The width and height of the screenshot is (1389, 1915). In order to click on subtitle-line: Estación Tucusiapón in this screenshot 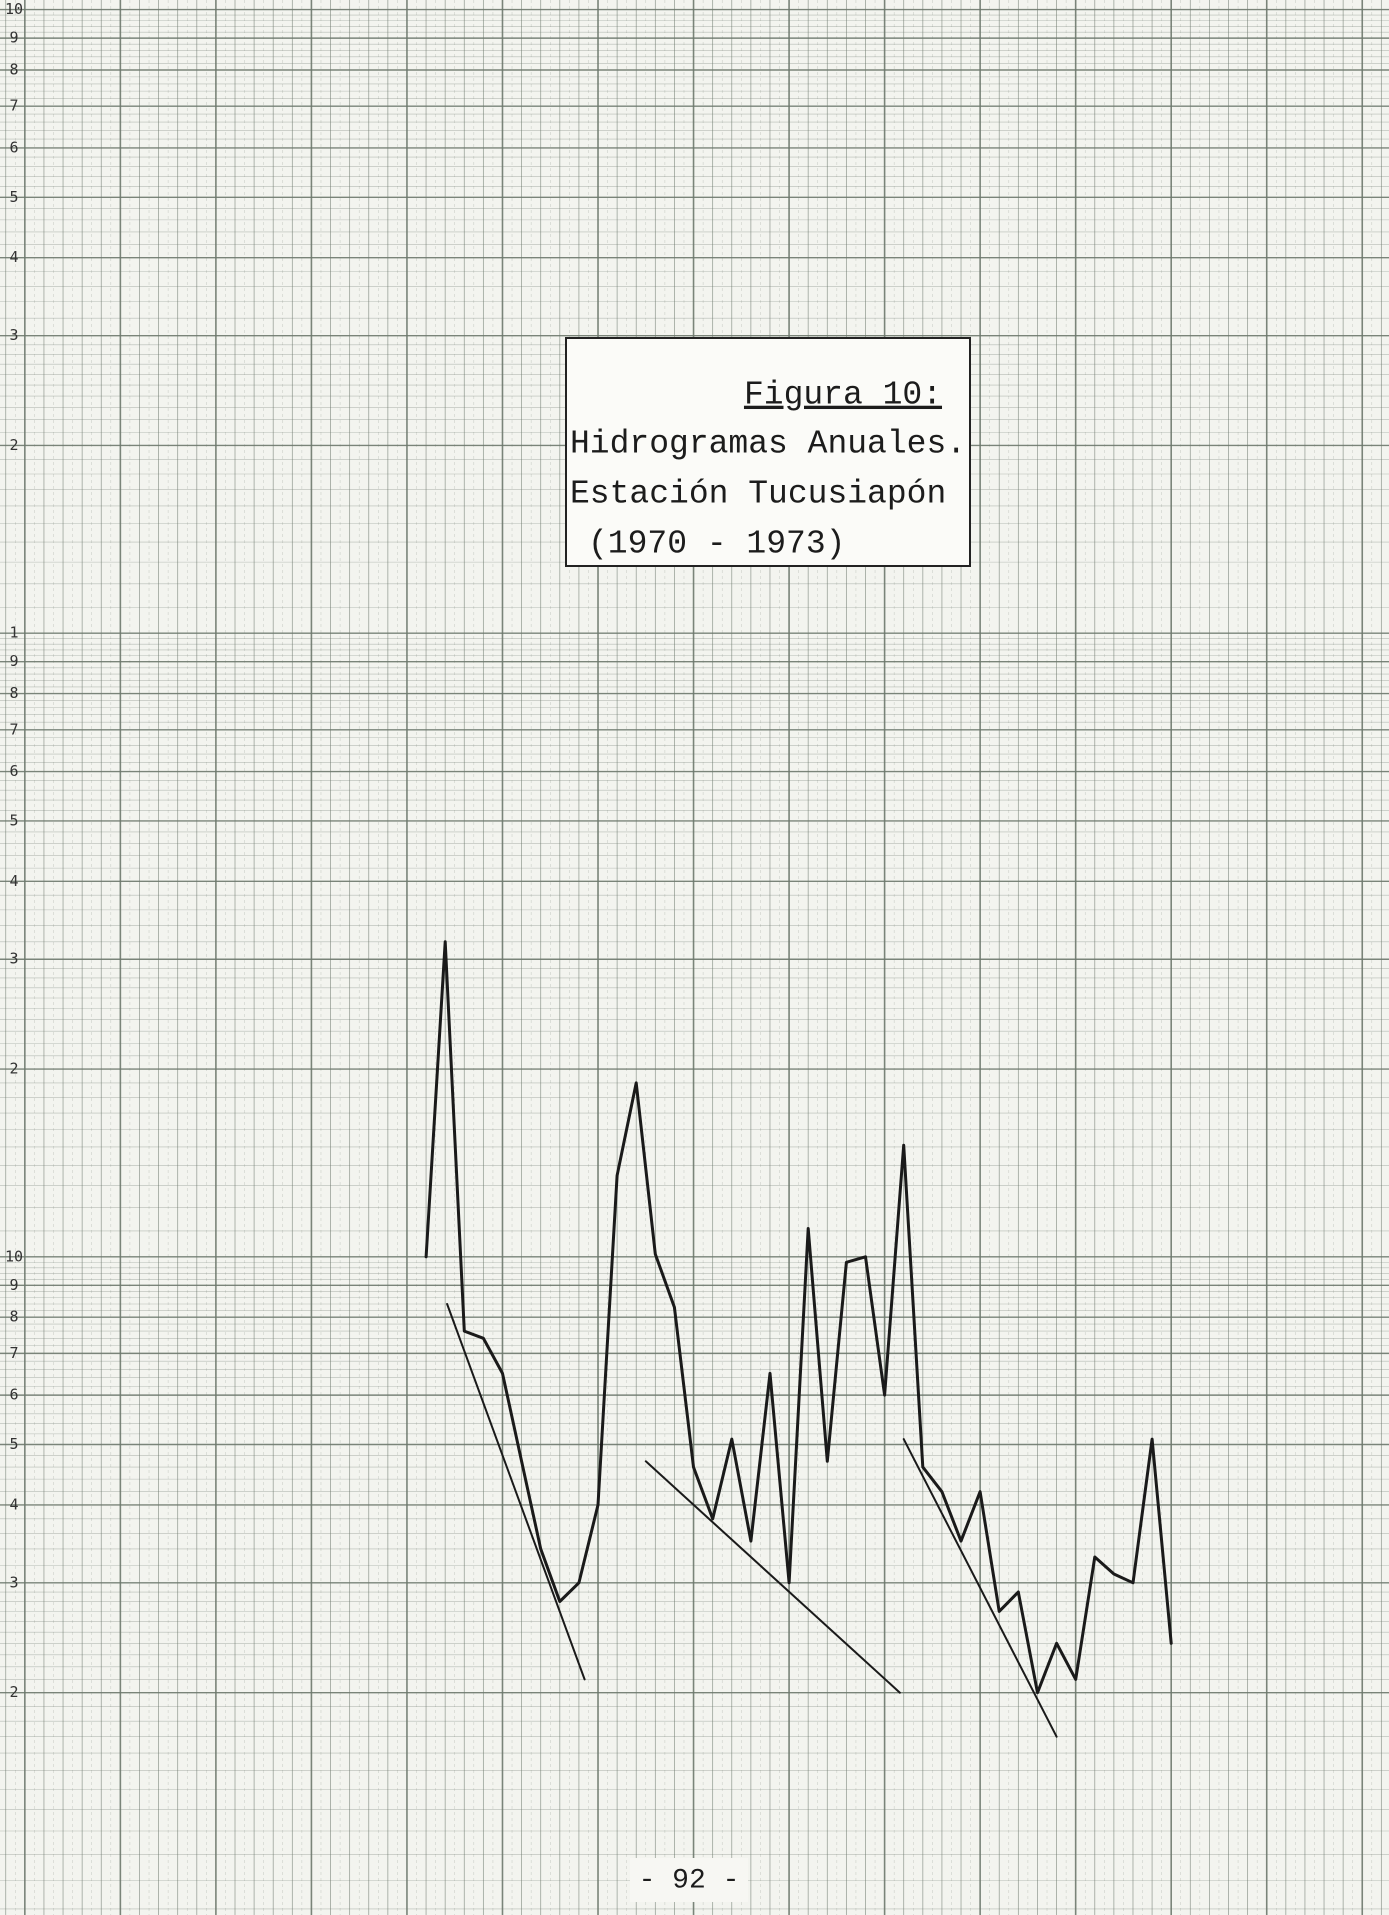, I will do `click(758, 494)`.